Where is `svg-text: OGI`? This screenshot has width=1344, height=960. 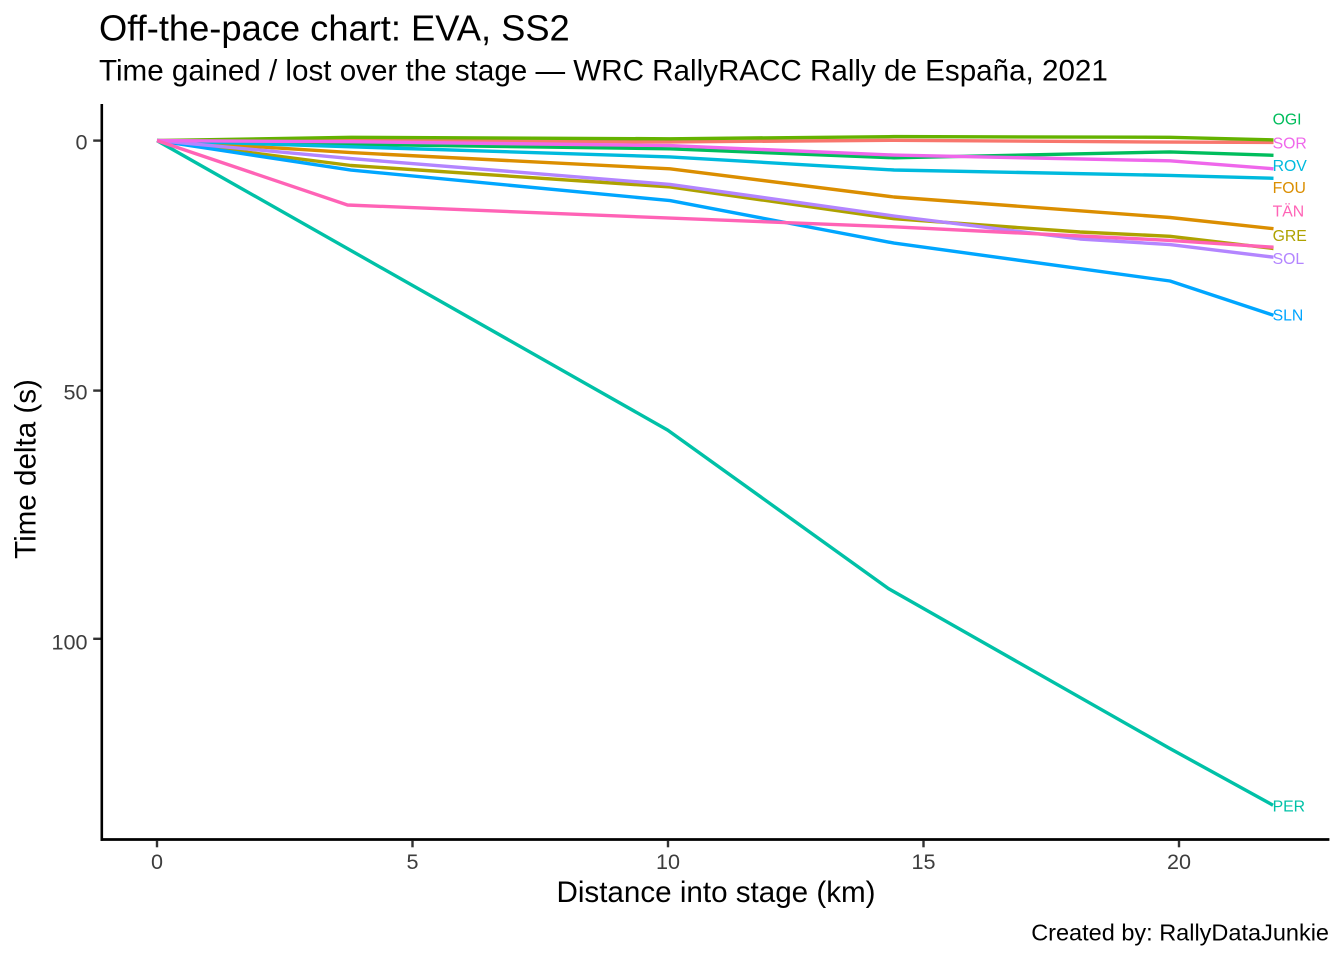 svg-text: OGI is located at coordinates (1287, 119).